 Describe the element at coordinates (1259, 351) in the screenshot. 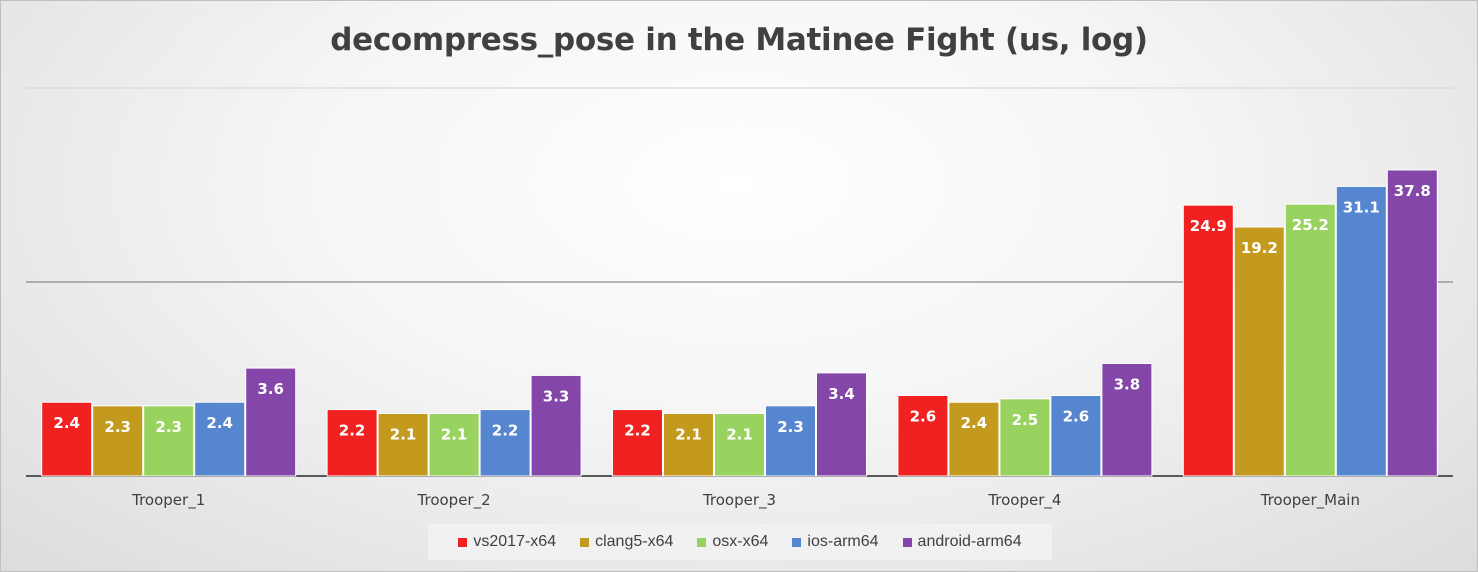

I see `bar-clang5-x64-Trooper_Main` at that location.